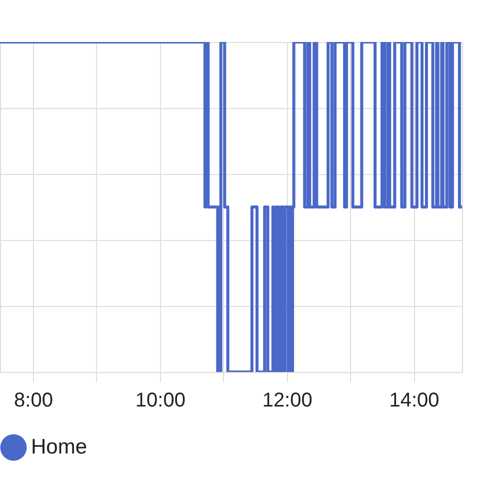 The height and width of the screenshot is (480, 482). What do you see at coordinates (414, 401) in the screenshot?
I see `x-tick-label: 14:00` at bounding box center [414, 401].